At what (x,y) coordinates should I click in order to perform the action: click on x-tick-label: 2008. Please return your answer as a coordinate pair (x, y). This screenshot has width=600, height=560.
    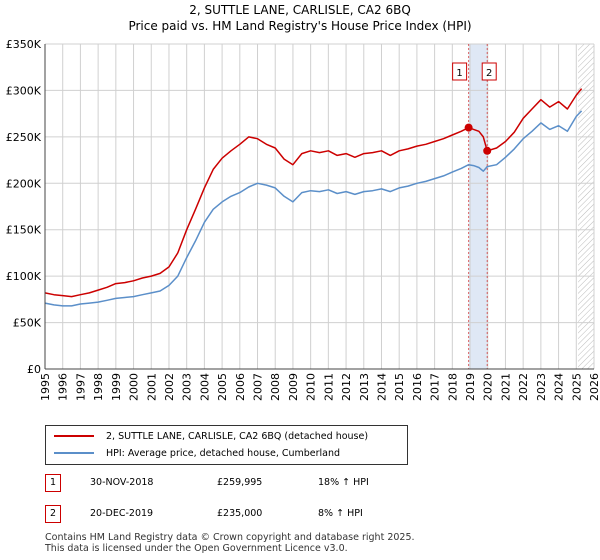
    Looking at the image, I should click on (275, 387).